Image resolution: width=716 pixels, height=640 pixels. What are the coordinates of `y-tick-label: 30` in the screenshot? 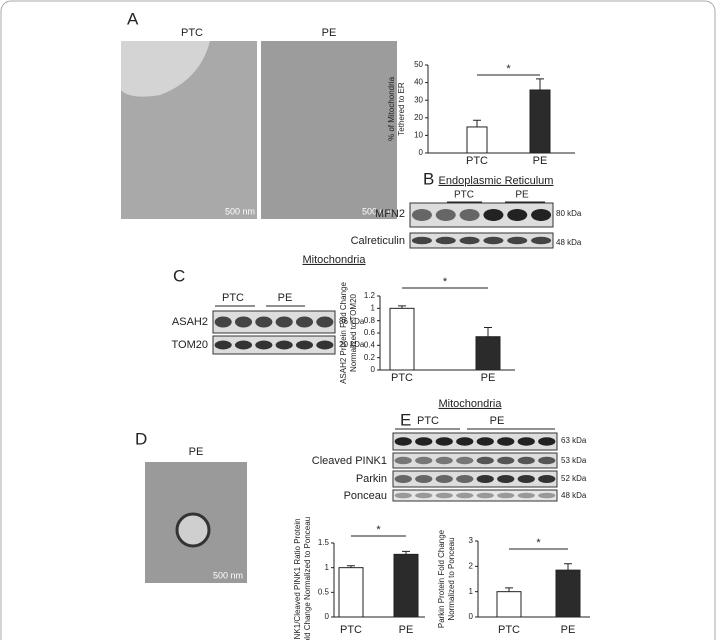 It's located at (418, 99).